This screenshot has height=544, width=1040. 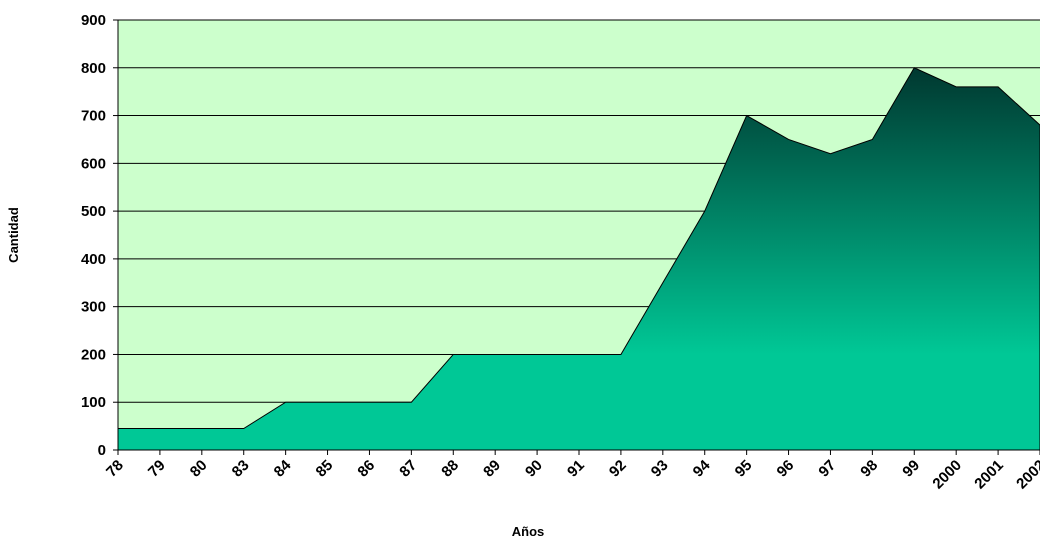 I want to click on x-tick-label: 95, so click(x=744, y=469).